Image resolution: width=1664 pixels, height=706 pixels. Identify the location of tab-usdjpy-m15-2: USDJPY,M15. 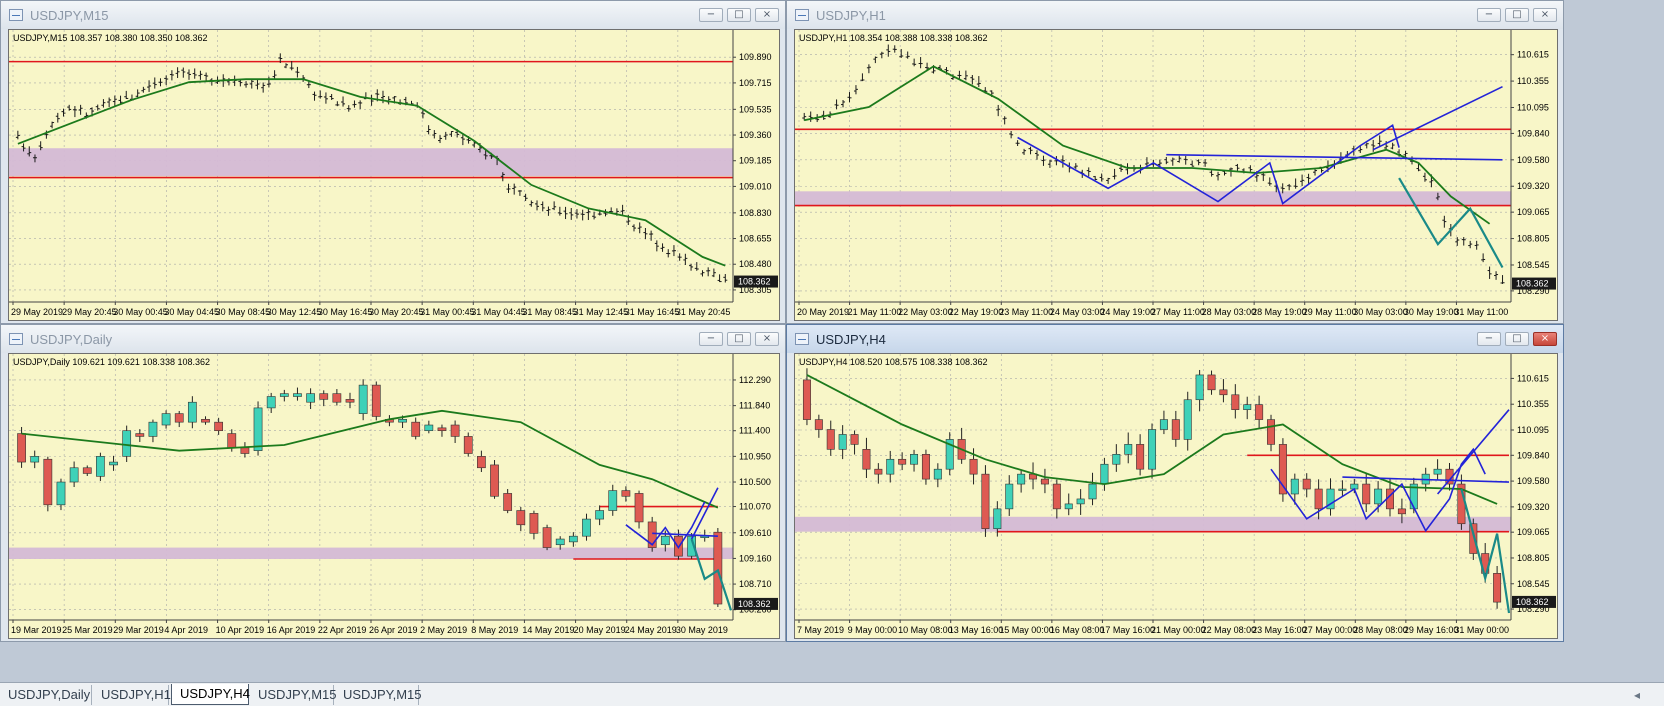
(378, 695).